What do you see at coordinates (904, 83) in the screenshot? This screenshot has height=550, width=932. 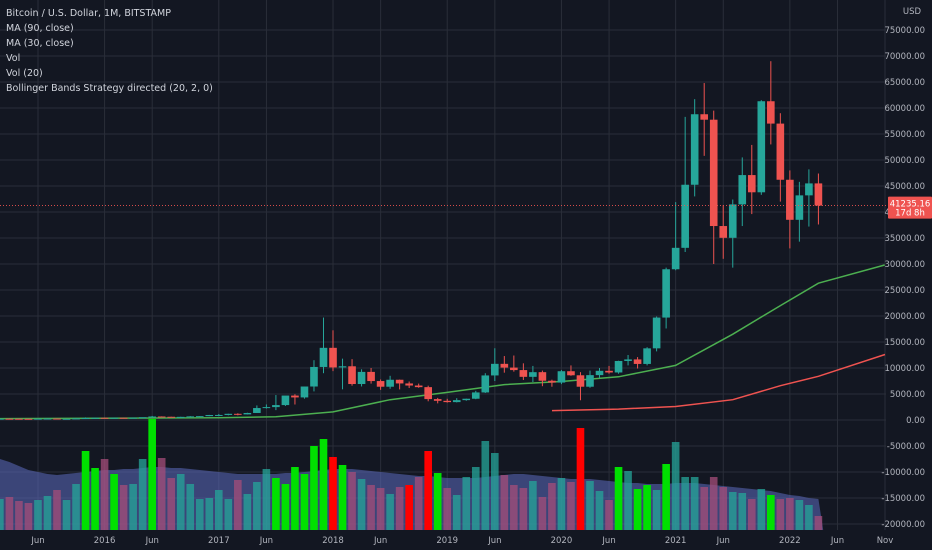 I see `price-tick-label: 65000.00` at bounding box center [904, 83].